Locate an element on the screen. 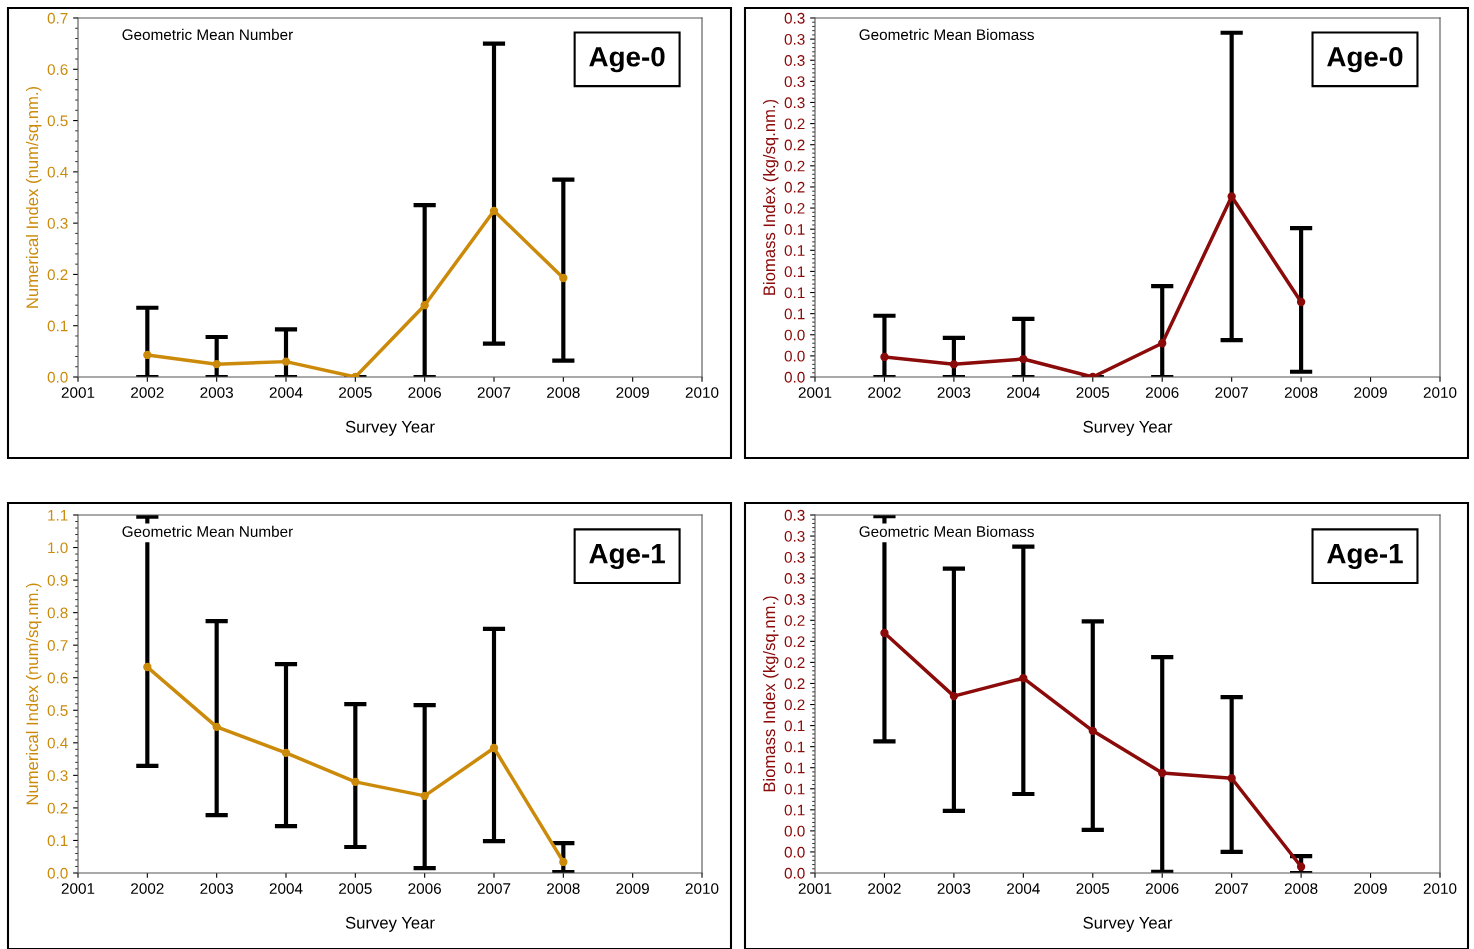  y-axis-title: Biomass Index (kg/sq.nm.) is located at coordinates (770, 694).